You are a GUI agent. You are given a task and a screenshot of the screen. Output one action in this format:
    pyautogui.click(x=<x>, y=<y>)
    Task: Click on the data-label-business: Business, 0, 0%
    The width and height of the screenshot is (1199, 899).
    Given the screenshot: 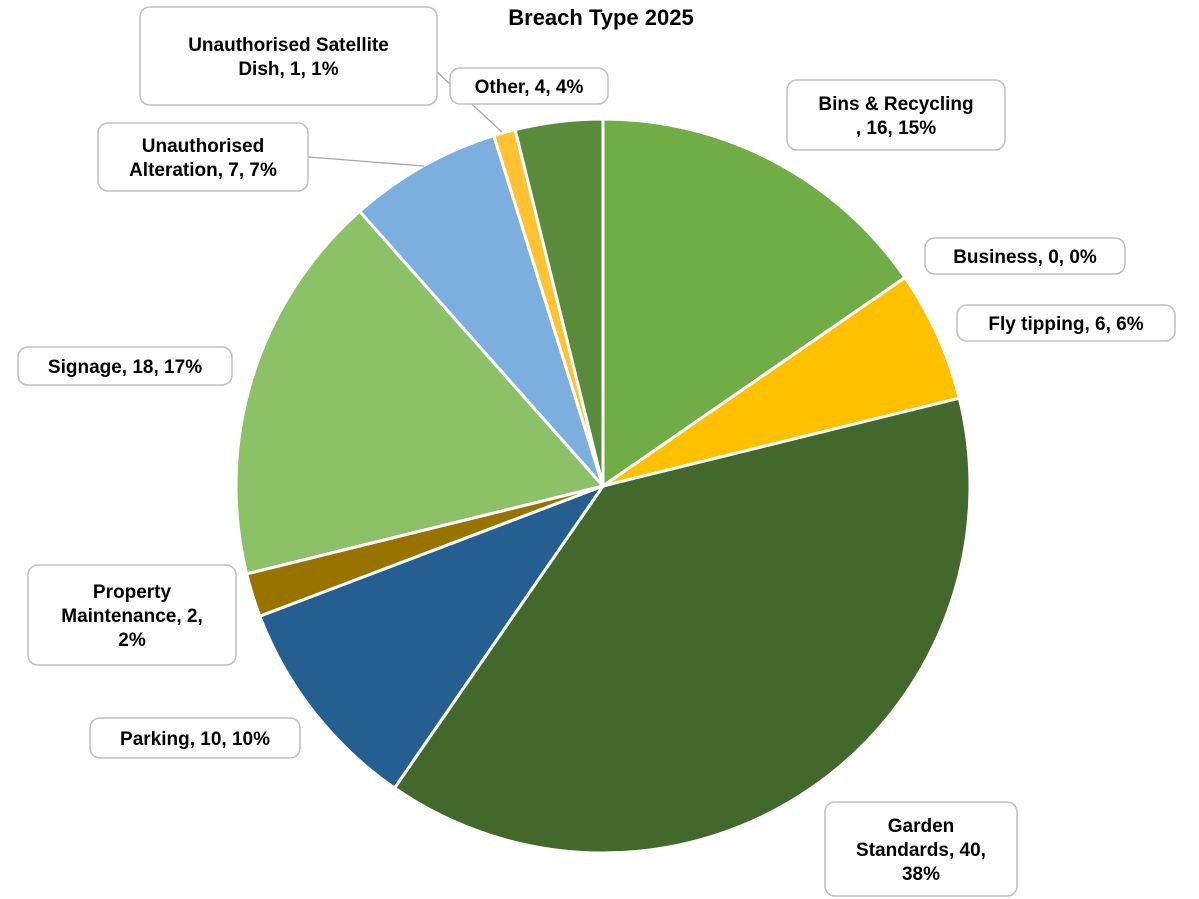 What is the action you would take?
    pyautogui.click(x=1025, y=256)
    